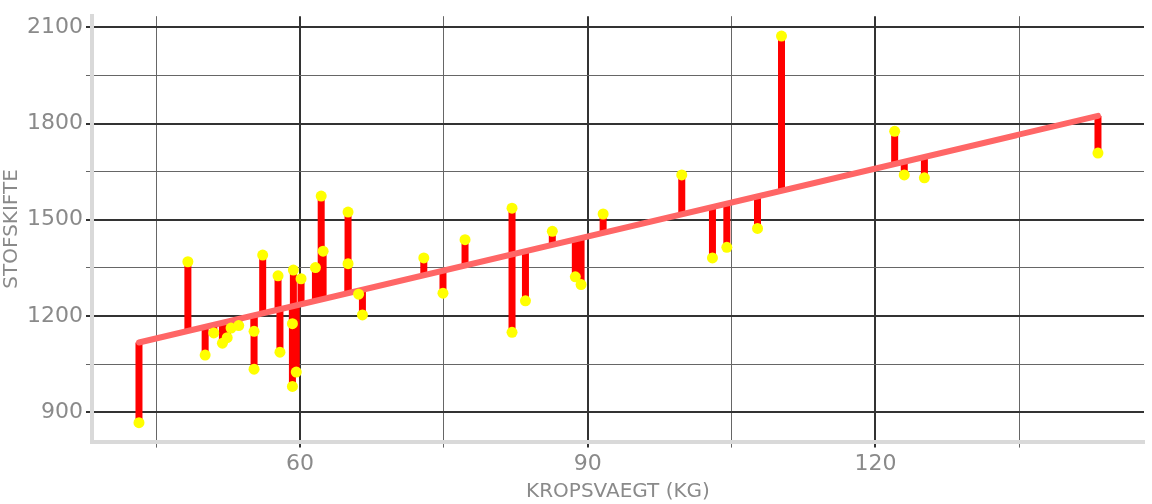 This screenshot has height=504, width=1152. Describe the element at coordinates (875, 462) in the screenshot. I see `x-tick-label: 120` at that location.